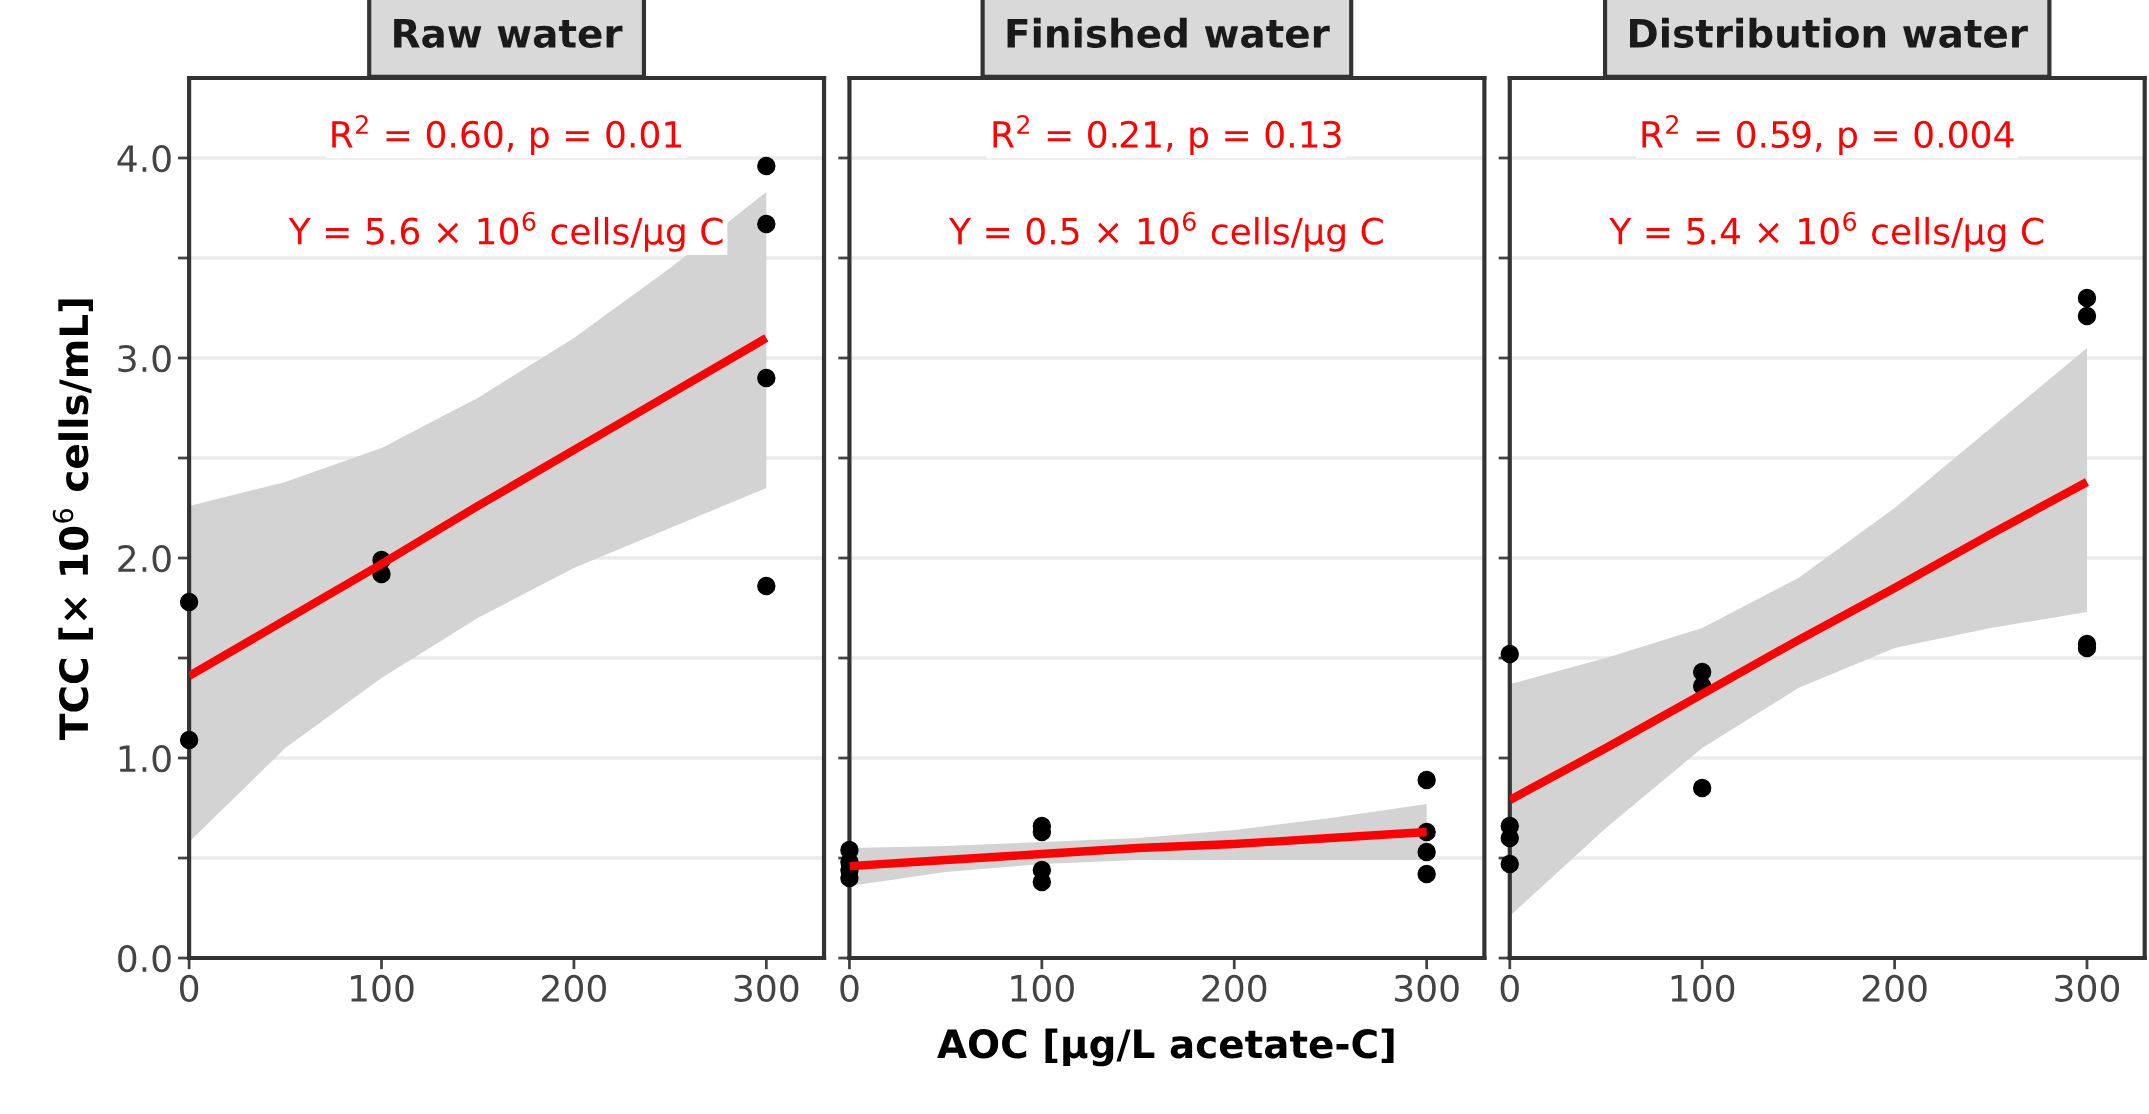  What do you see at coordinates (1167, 135) in the screenshot?
I see `annotation: R$^{2}$ = 0.21, p = 0.13` at bounding box center [1167, 135].